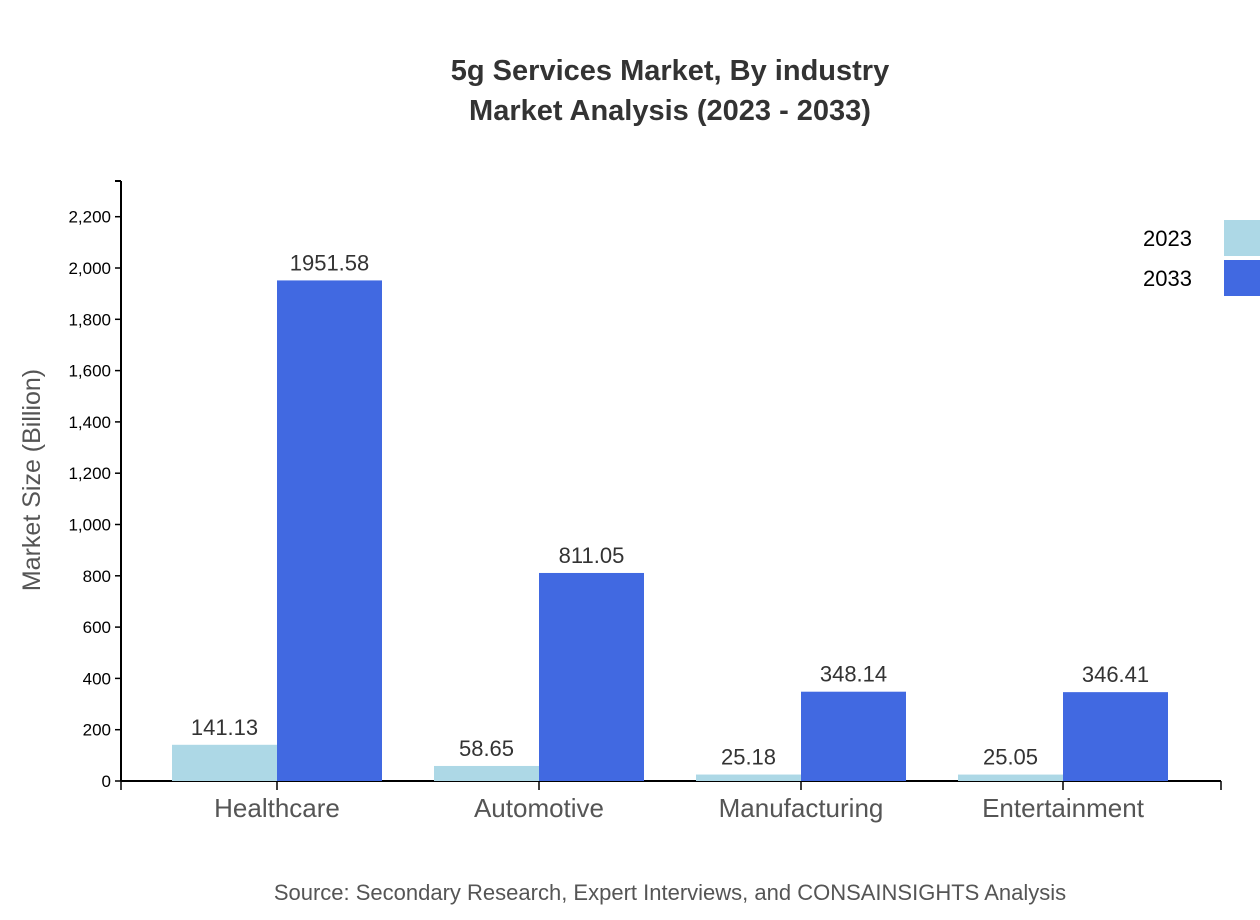 This screenshot has height=920, width=1260. I want to click on data-label: 346.41, so click(1115, 674).